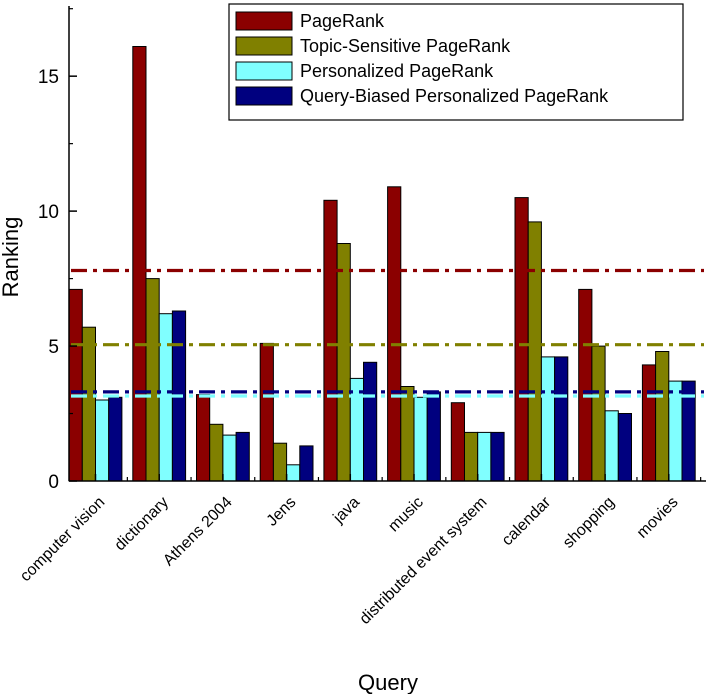  Describe the element at coordinates (62, 539) in the screenshot. I see `x-tick-label: computer vision` at that location.